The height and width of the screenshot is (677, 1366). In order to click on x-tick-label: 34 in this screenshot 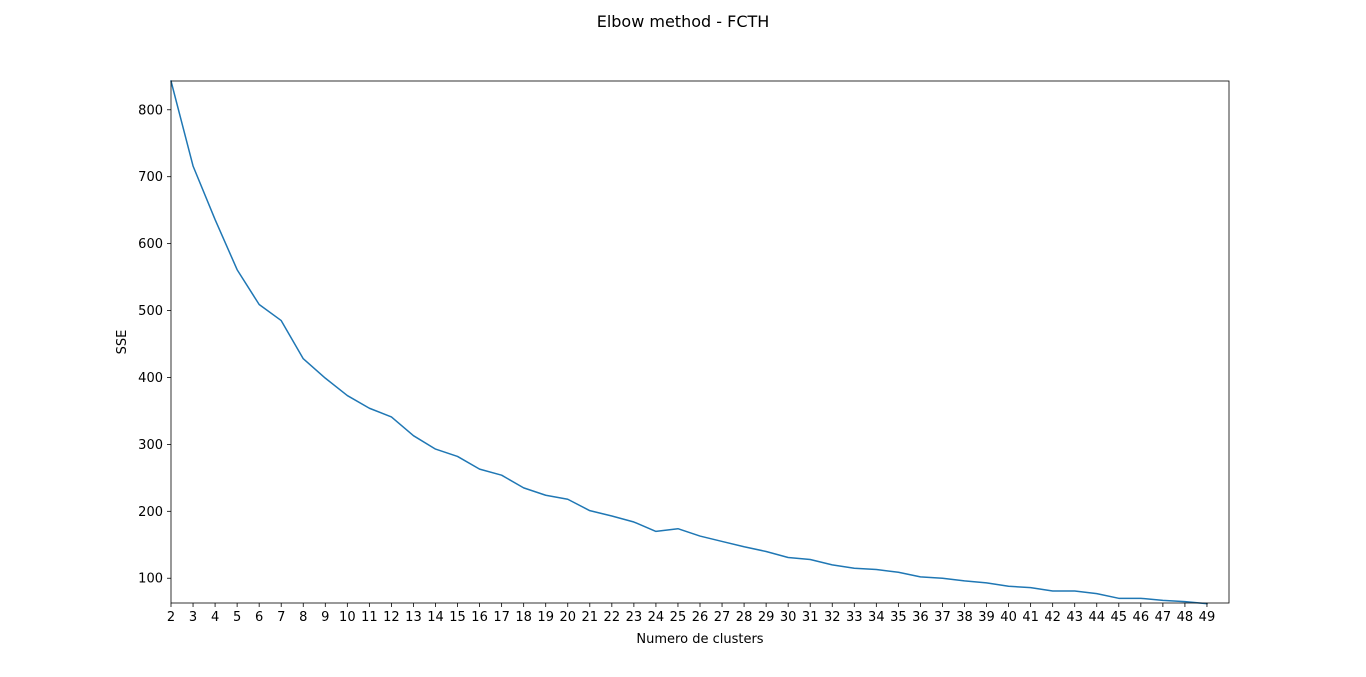, I will do `click(876, 617)`.